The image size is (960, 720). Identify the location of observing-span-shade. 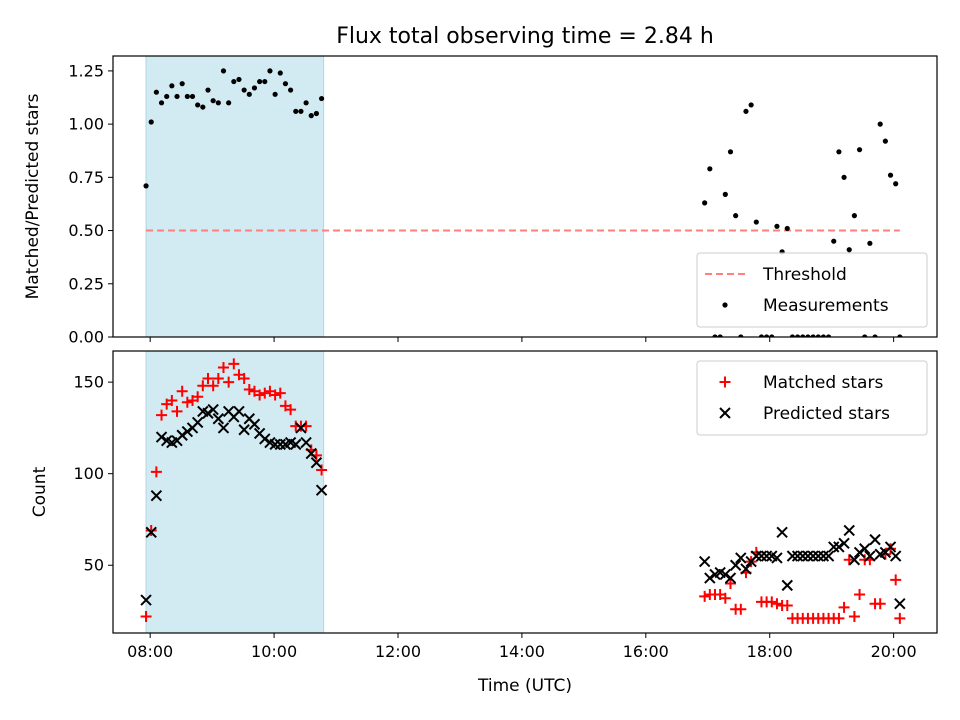
(235, 196).